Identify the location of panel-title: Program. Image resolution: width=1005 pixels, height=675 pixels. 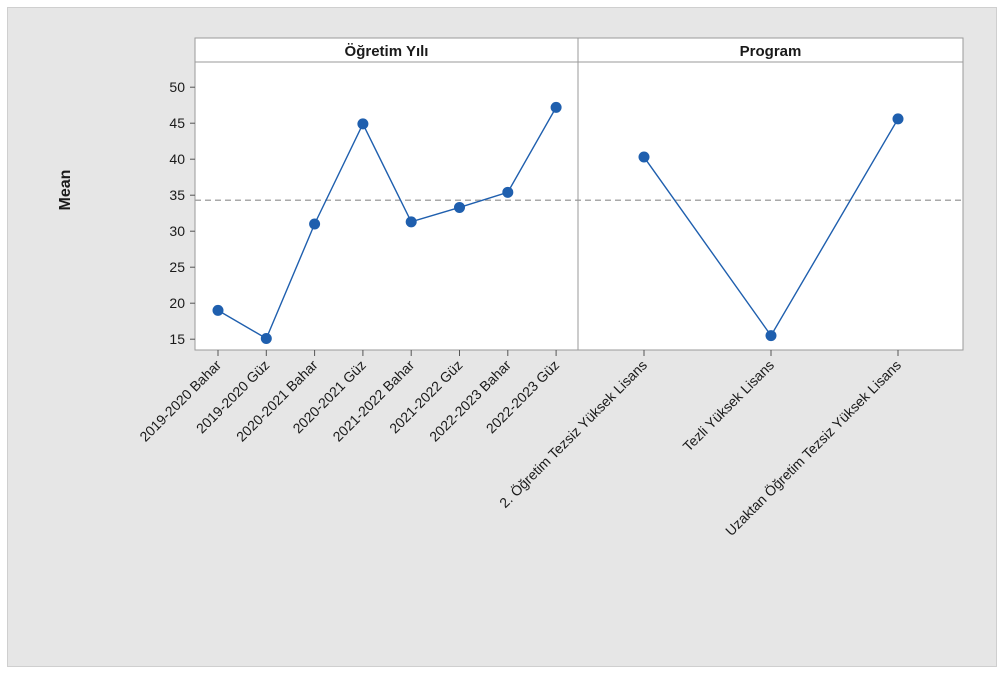
(771, 51).